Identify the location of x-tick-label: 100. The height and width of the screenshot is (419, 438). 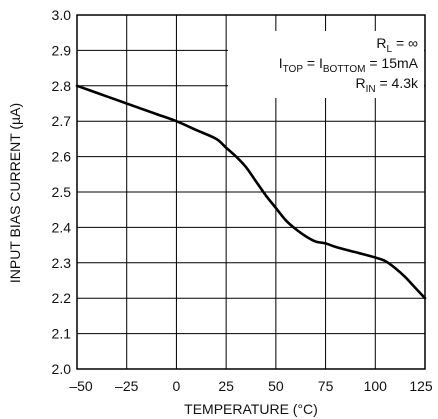
(376, 386).